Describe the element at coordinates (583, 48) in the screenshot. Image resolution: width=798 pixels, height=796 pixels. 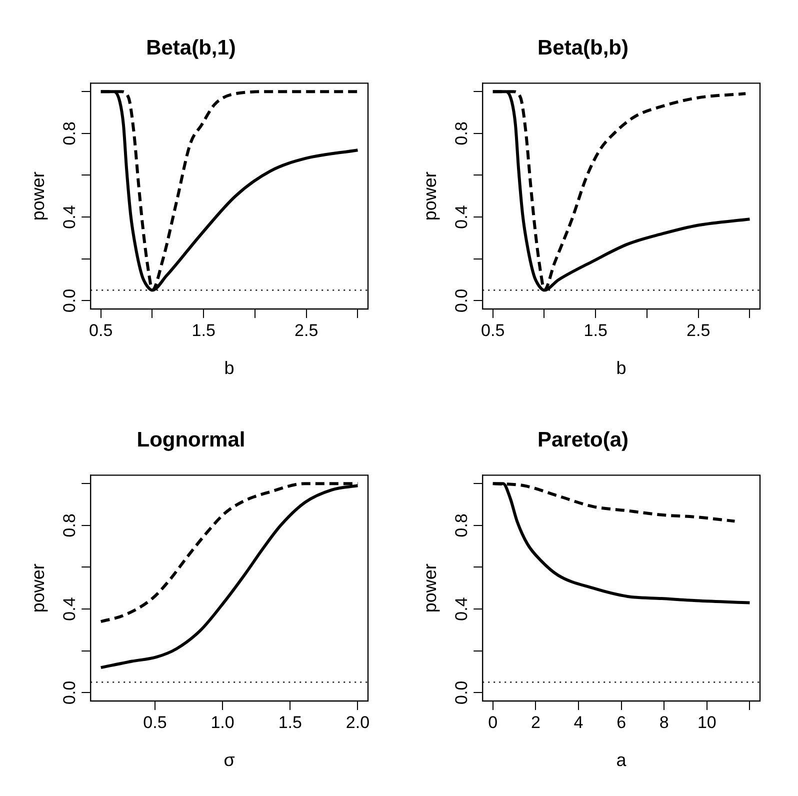
I see `chart-title: Beta(b,b)` at that location.